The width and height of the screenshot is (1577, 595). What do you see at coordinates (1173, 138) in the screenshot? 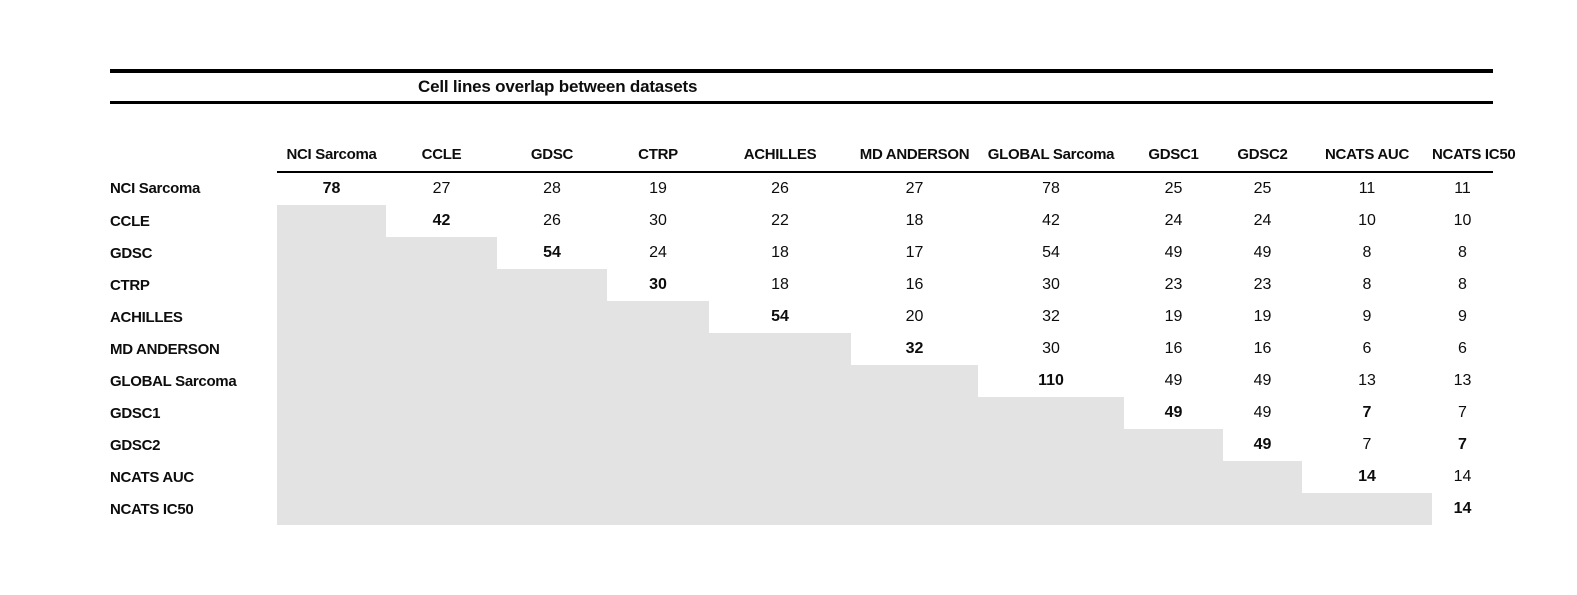
I see `column-header: GDSC1` at bounding box center [1173, 138].